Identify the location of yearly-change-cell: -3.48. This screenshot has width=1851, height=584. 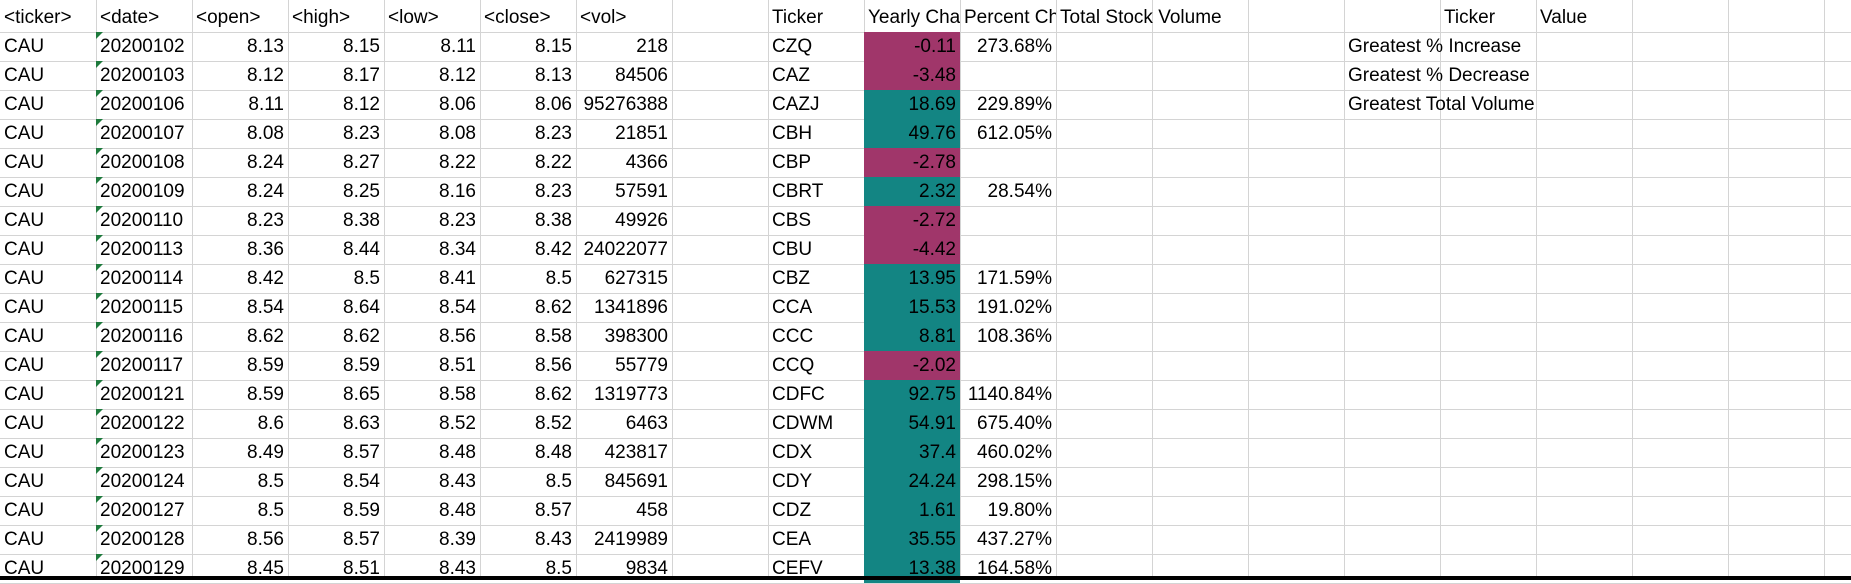
(912, 75).